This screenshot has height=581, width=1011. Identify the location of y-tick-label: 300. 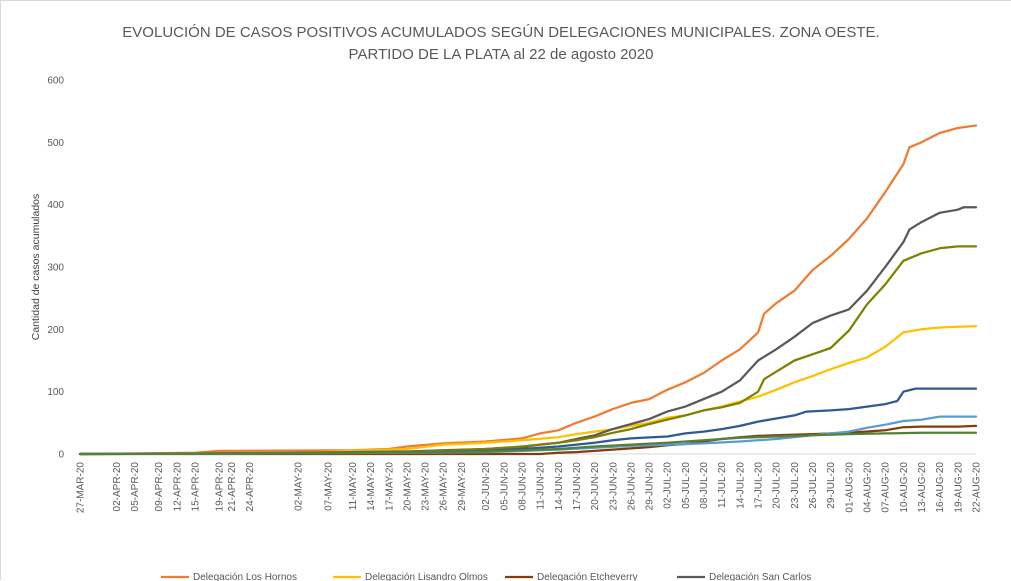
(55, 268).